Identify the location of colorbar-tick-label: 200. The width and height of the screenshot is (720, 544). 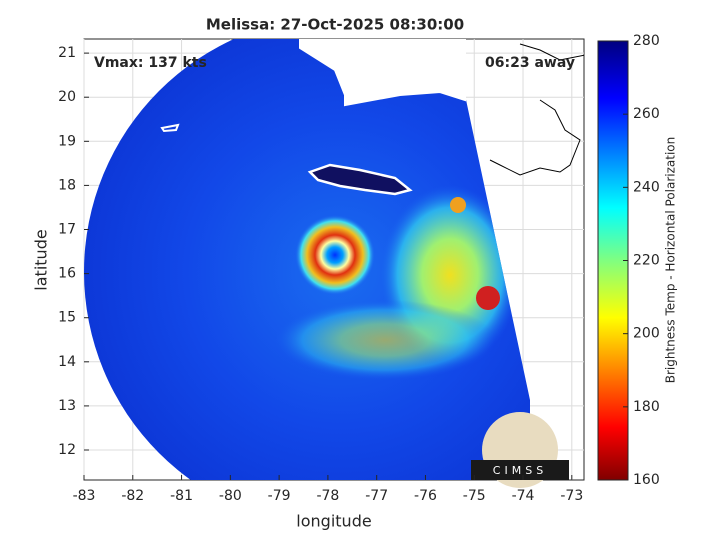
(646, 334).